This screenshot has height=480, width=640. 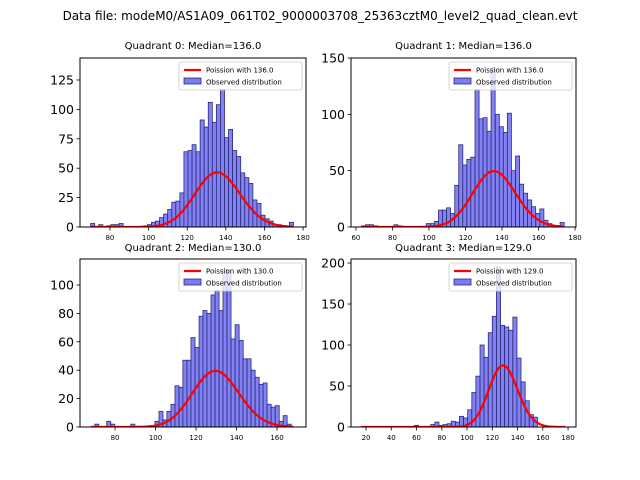 I want to click on legend-label-poisson: Poission with 136.0, so click(x=510, y=71).